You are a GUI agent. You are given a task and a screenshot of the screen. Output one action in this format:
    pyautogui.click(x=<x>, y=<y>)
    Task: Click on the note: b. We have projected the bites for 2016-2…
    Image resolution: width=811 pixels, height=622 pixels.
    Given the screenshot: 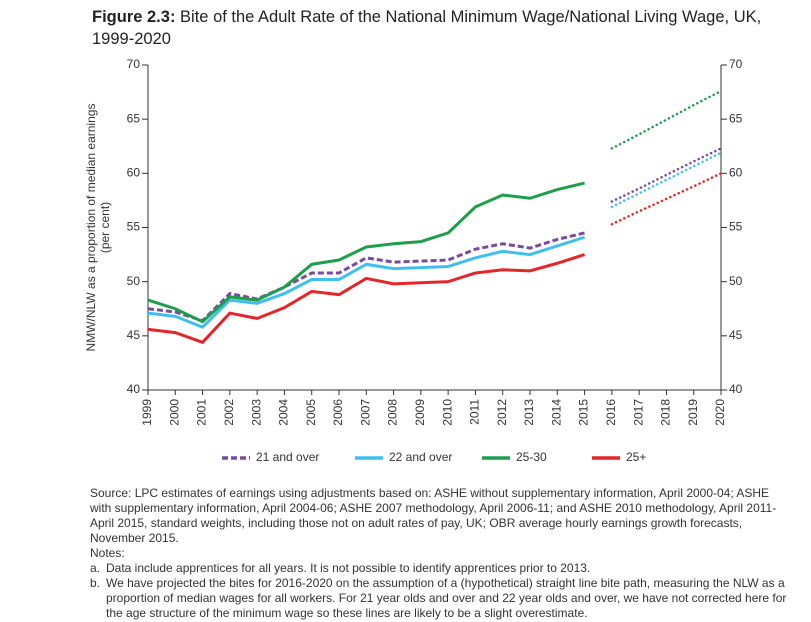 What is the action you would take?
    pyautogui.click(x=440, y=598)
    